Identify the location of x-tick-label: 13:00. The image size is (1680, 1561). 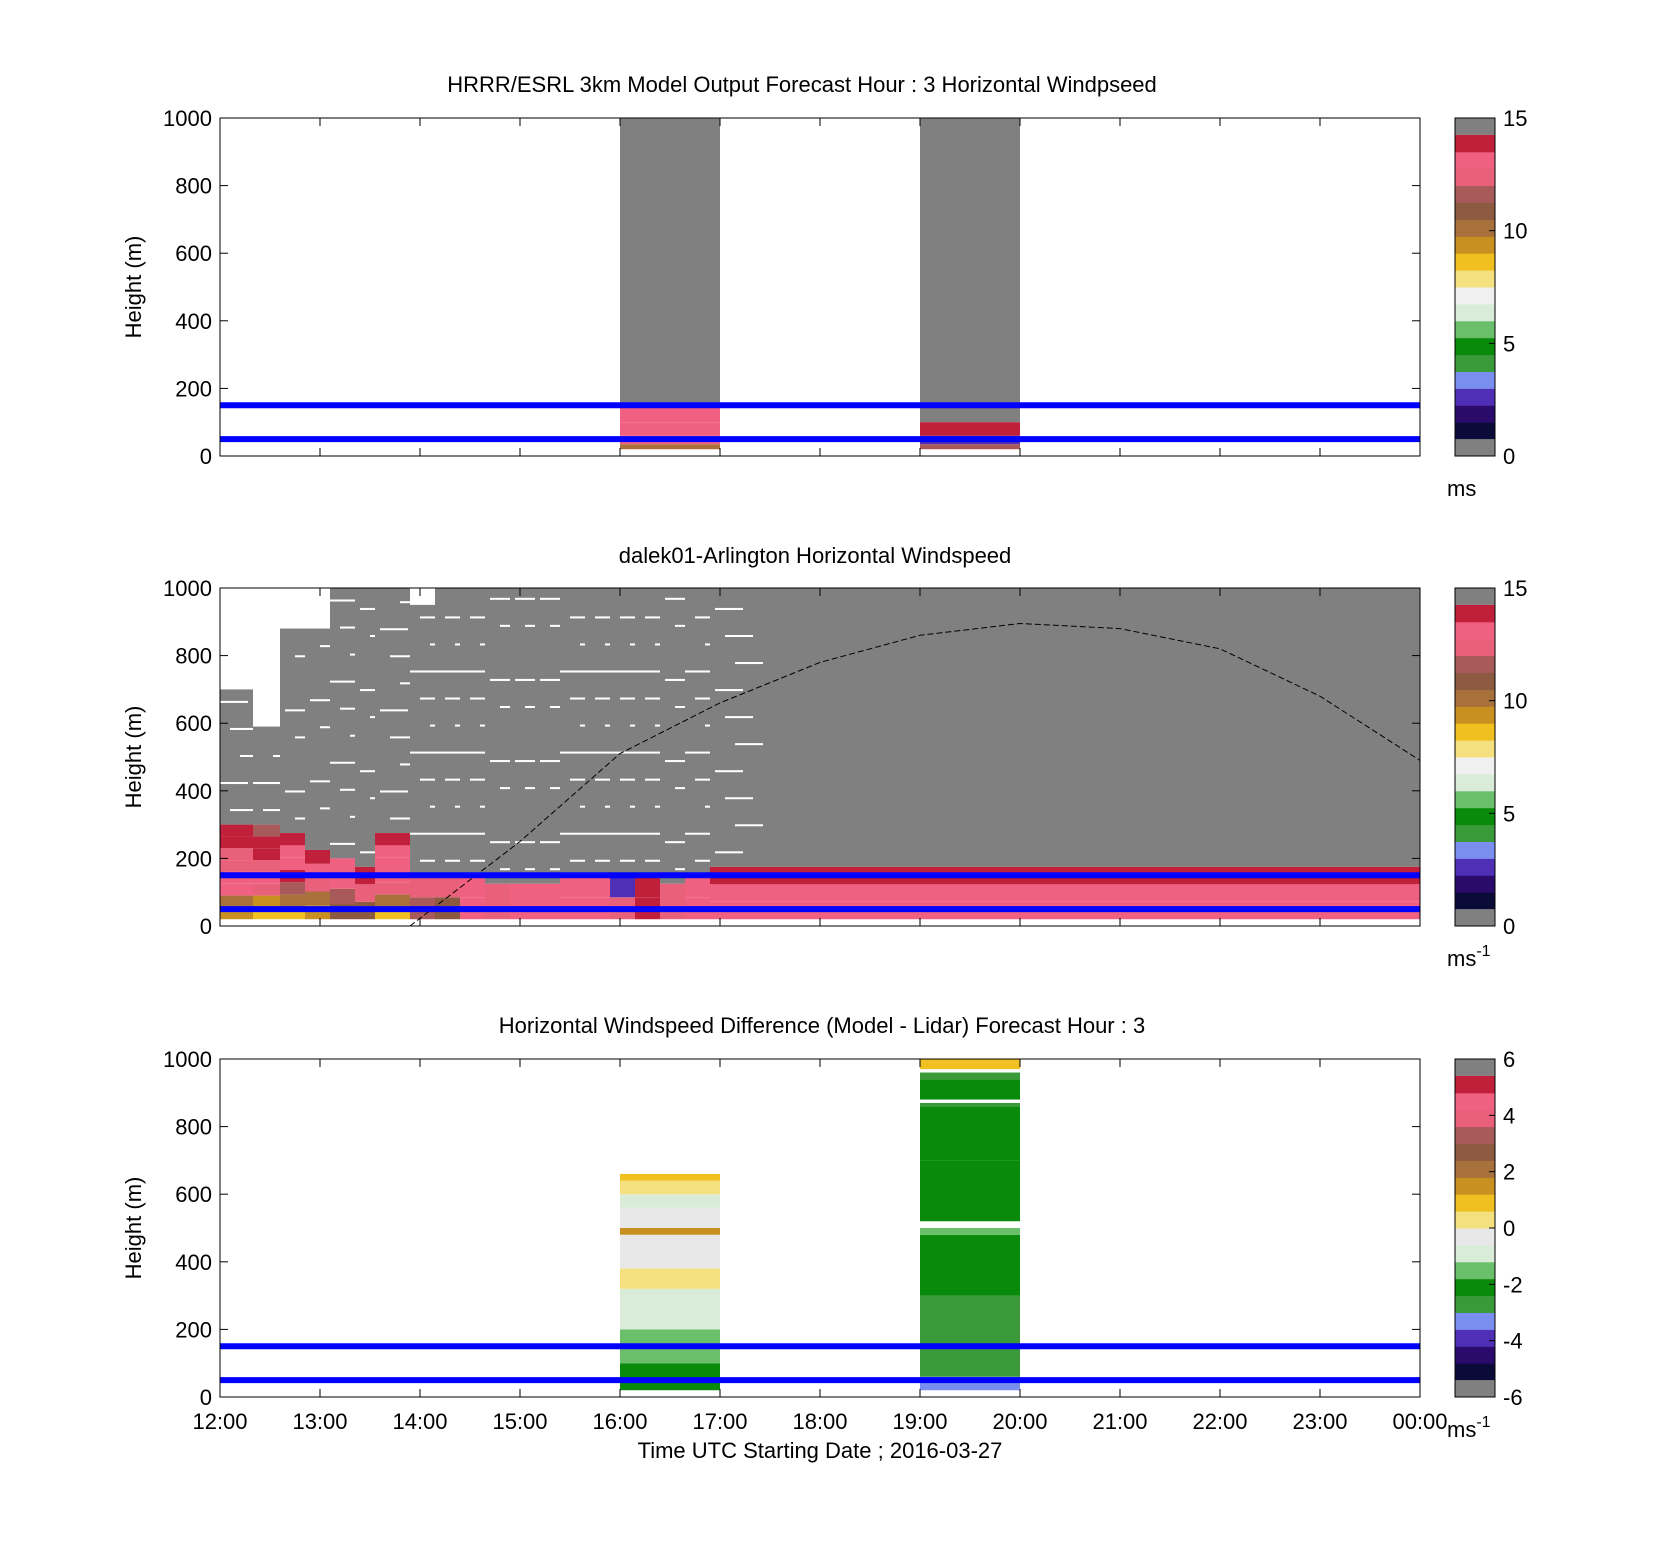
(319, 1421).